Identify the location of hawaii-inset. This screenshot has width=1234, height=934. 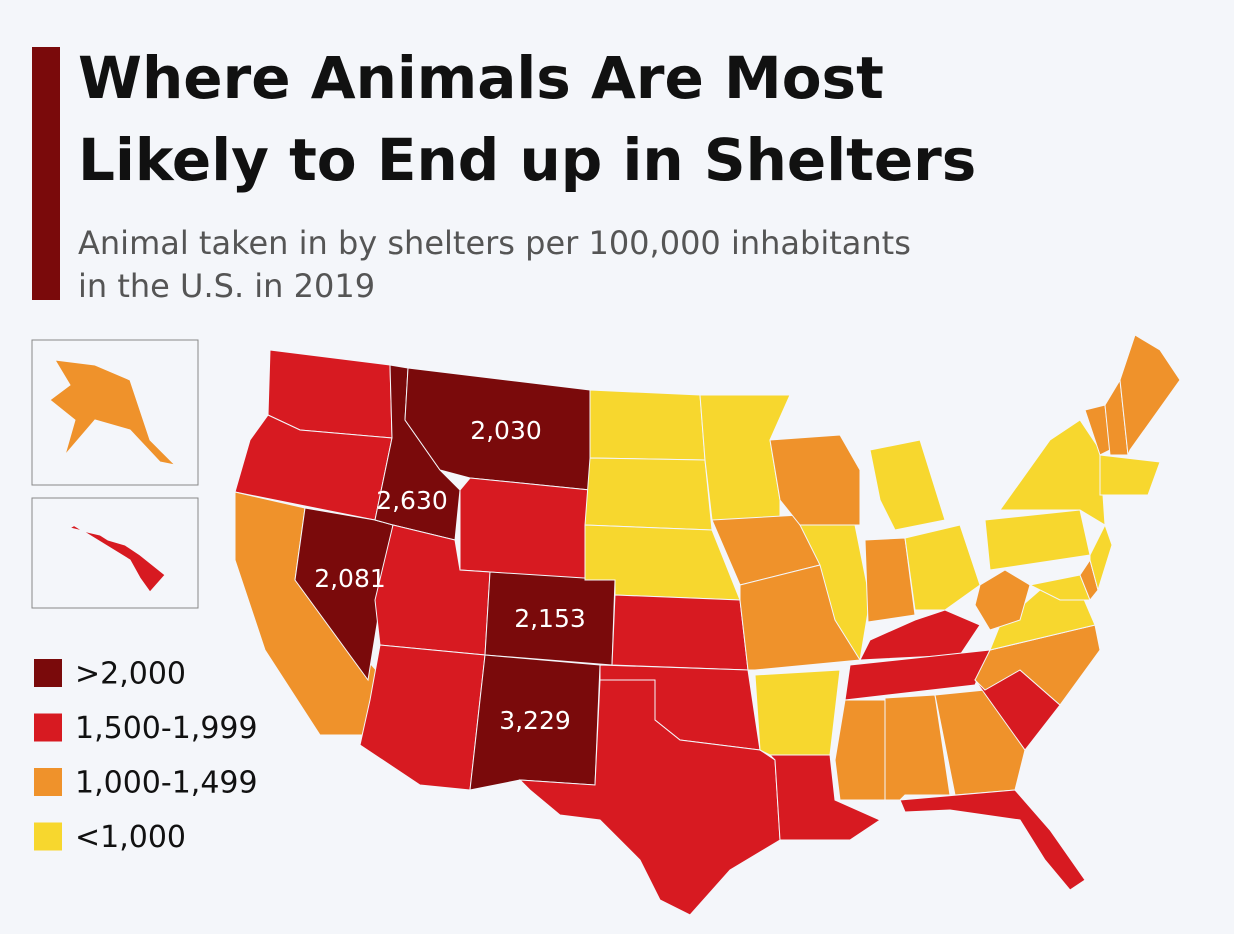
(115, 553).